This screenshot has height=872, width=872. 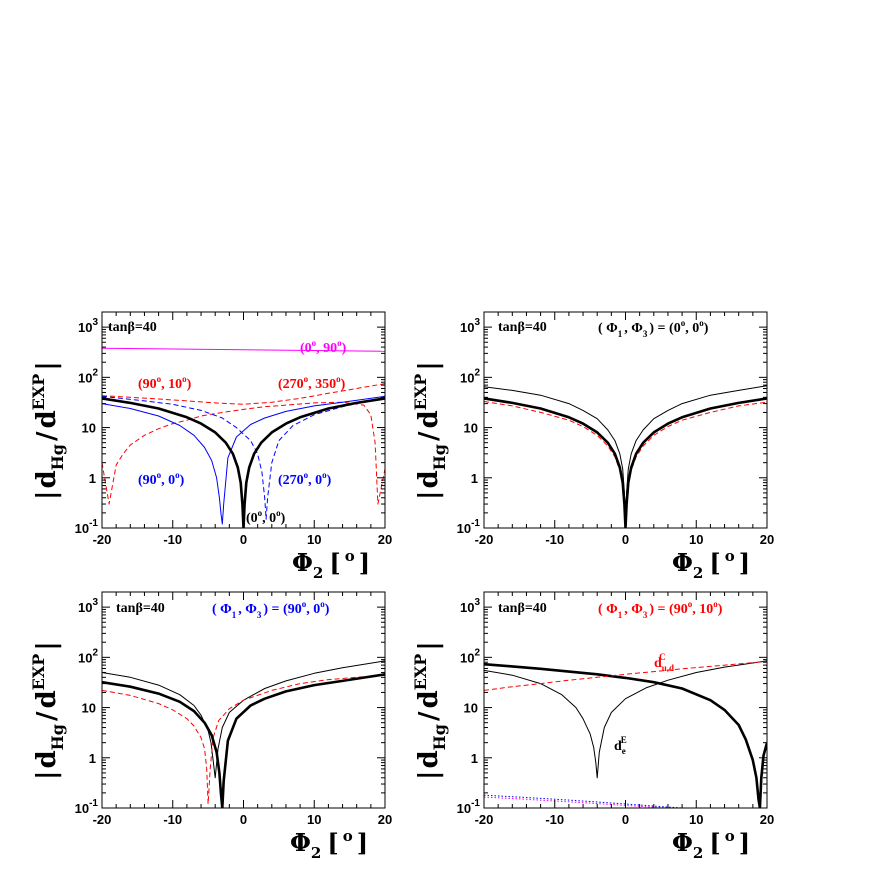 I want to click on frame-top-right, so click(x=625, y=420).